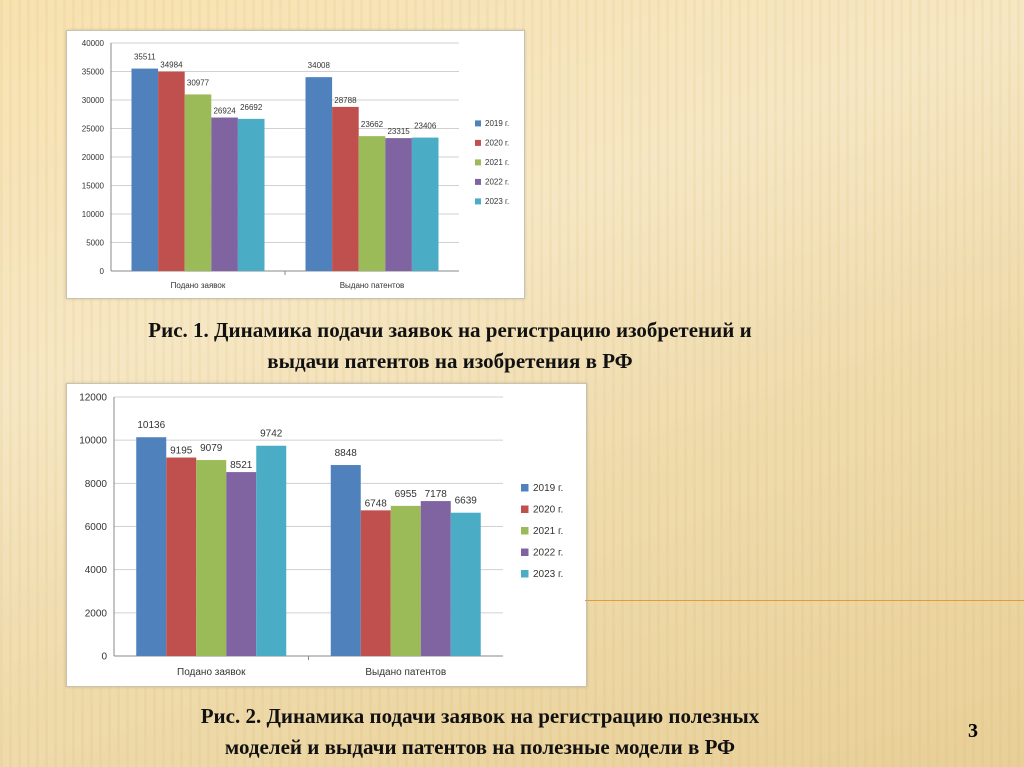 This screenshot has height=767, width=1024. Describe the element at coordinates (93, 185) in the screenshot. I see `y-tick-label: 15000` at that location.